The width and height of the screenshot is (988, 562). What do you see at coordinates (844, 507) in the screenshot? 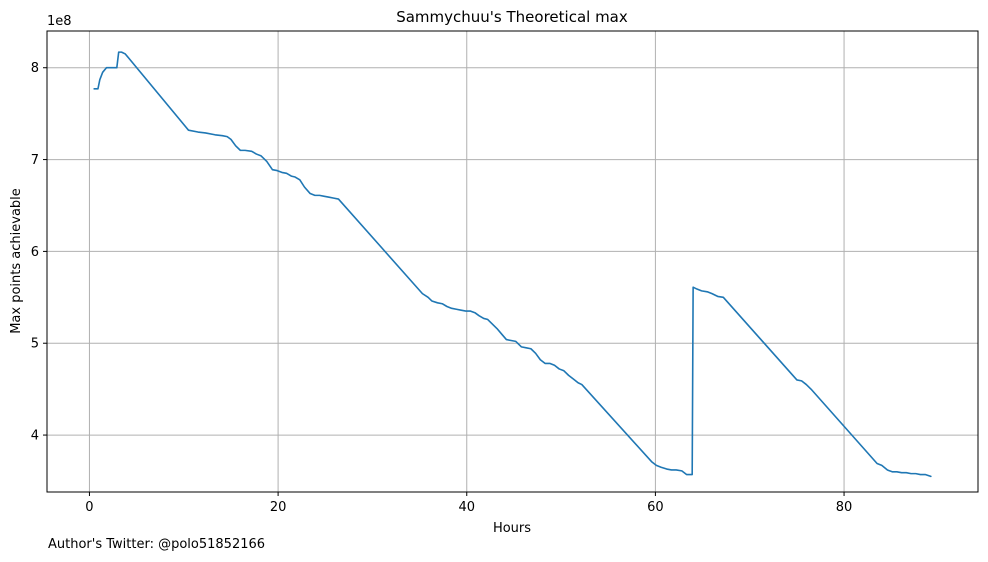
I see `x-tick-label: 80` at bounding box center [844, 507].